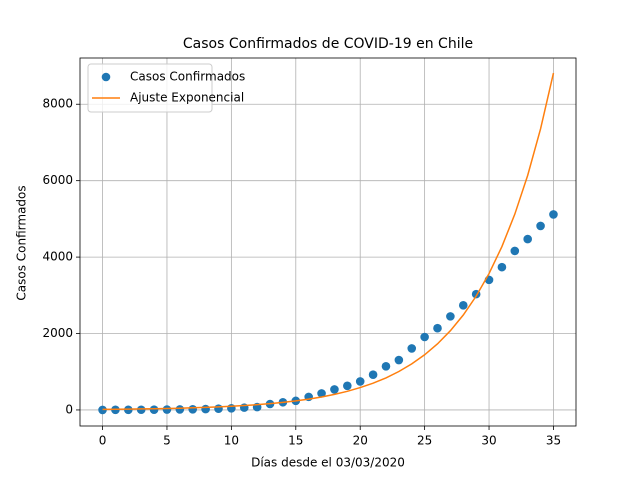 The image size is (640, 484). Describe the element at coordinates (167, 441) in the screenshot. I see `x-tick-label: 5` at that location.